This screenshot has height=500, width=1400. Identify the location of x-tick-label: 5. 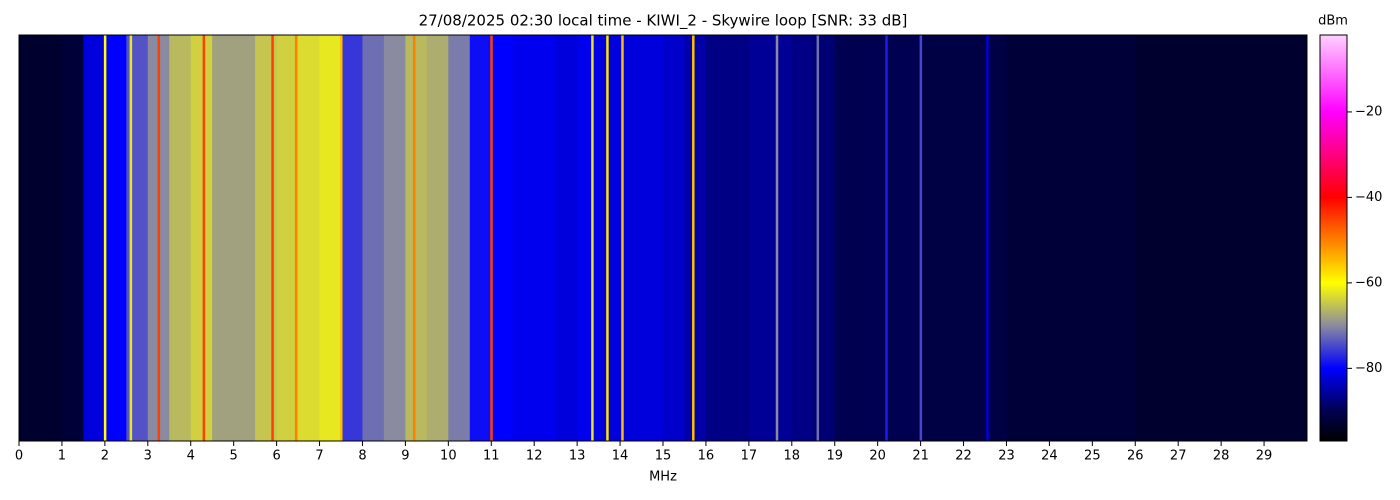
(234, 456).